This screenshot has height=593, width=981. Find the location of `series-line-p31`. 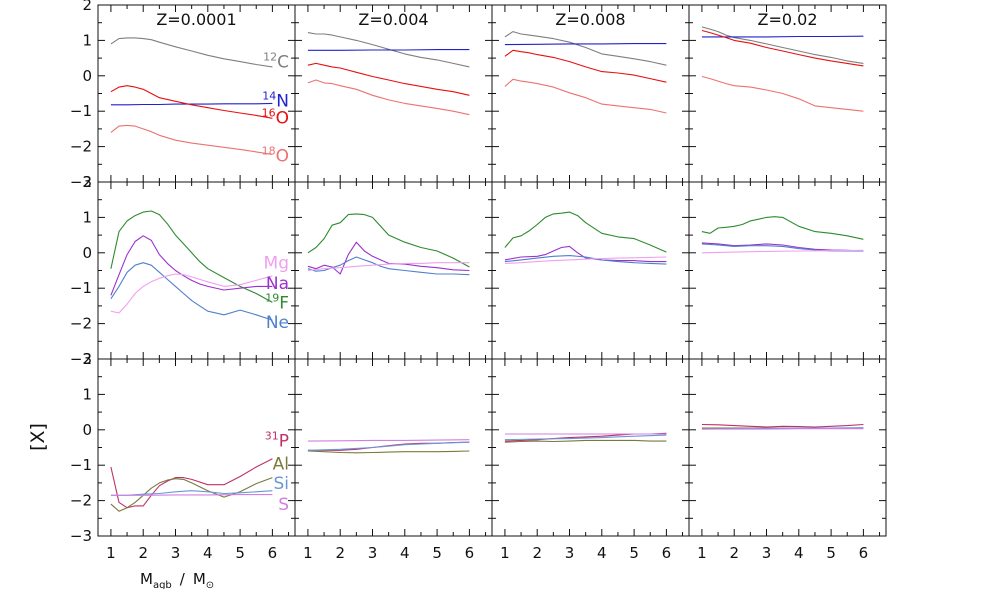

series-line-p31 is located at coordinates (783, 426).